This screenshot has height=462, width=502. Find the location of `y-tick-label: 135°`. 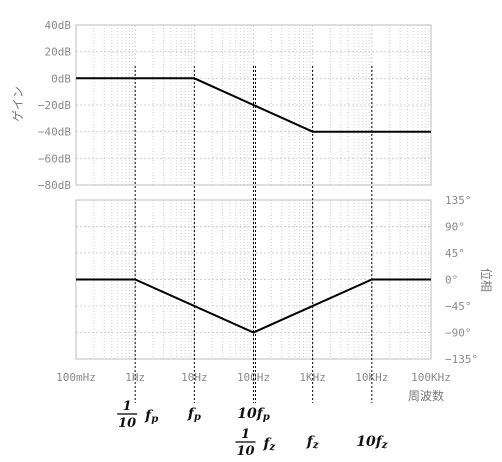

y-tick-label: 135° is located at coordinates (458, 200).